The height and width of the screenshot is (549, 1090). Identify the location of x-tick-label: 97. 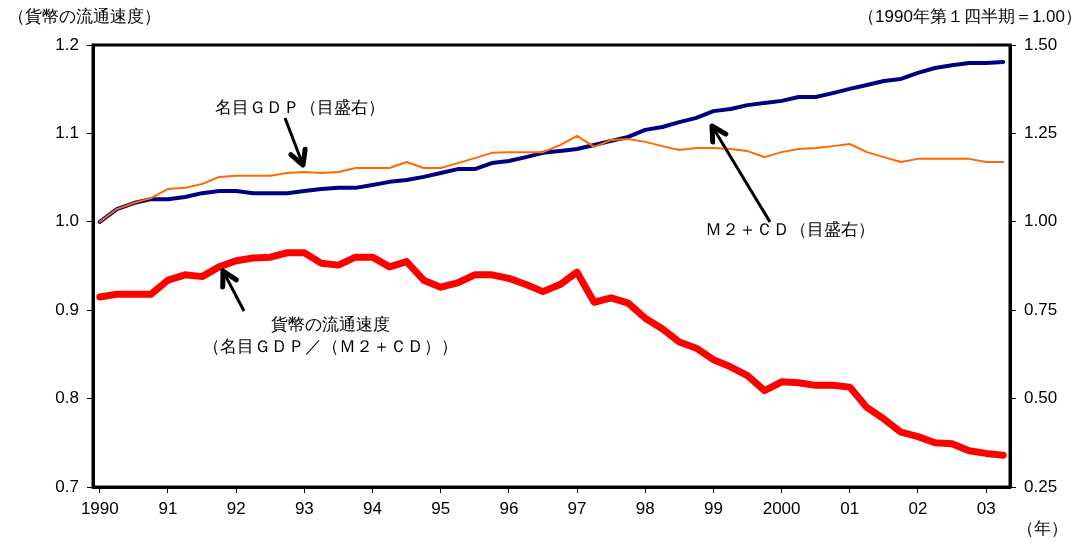
(577, 508).